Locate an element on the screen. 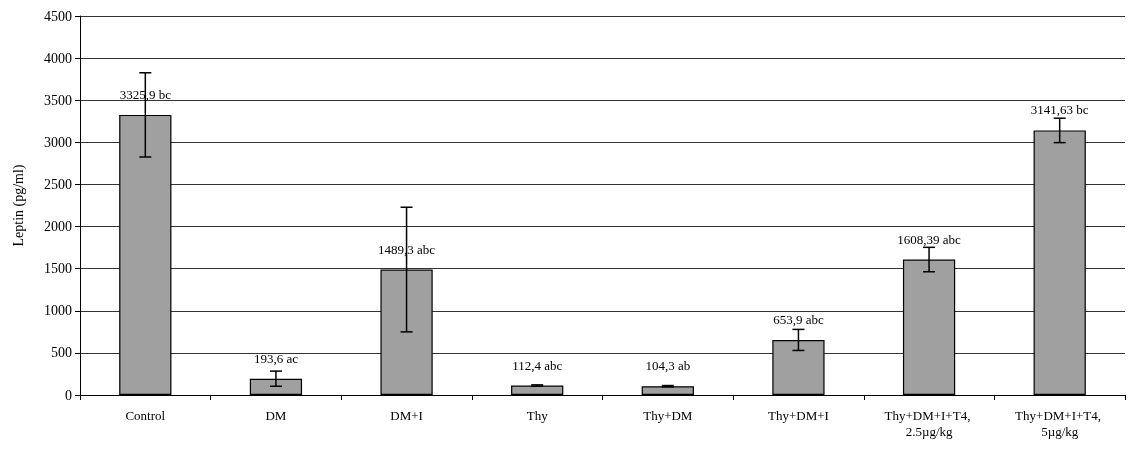  x-tick-label: Thy+DM+I is located at coordinates (798, 415).